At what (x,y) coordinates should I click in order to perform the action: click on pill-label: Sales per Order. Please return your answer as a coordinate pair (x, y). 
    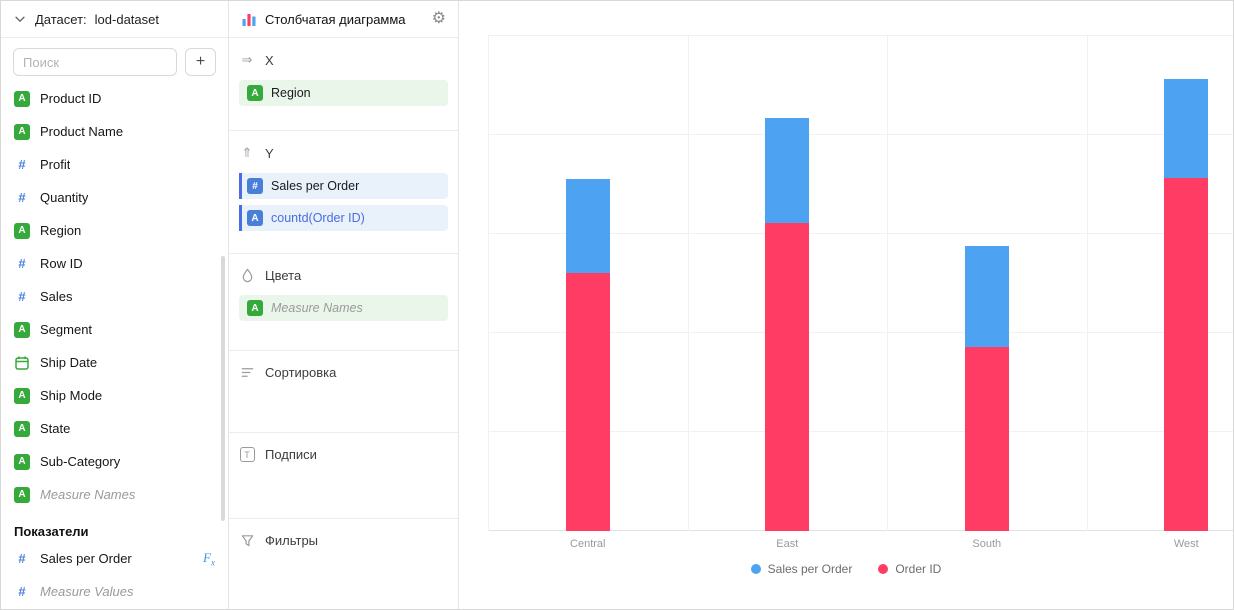
    Looking at the image, I should click on (315, 186).